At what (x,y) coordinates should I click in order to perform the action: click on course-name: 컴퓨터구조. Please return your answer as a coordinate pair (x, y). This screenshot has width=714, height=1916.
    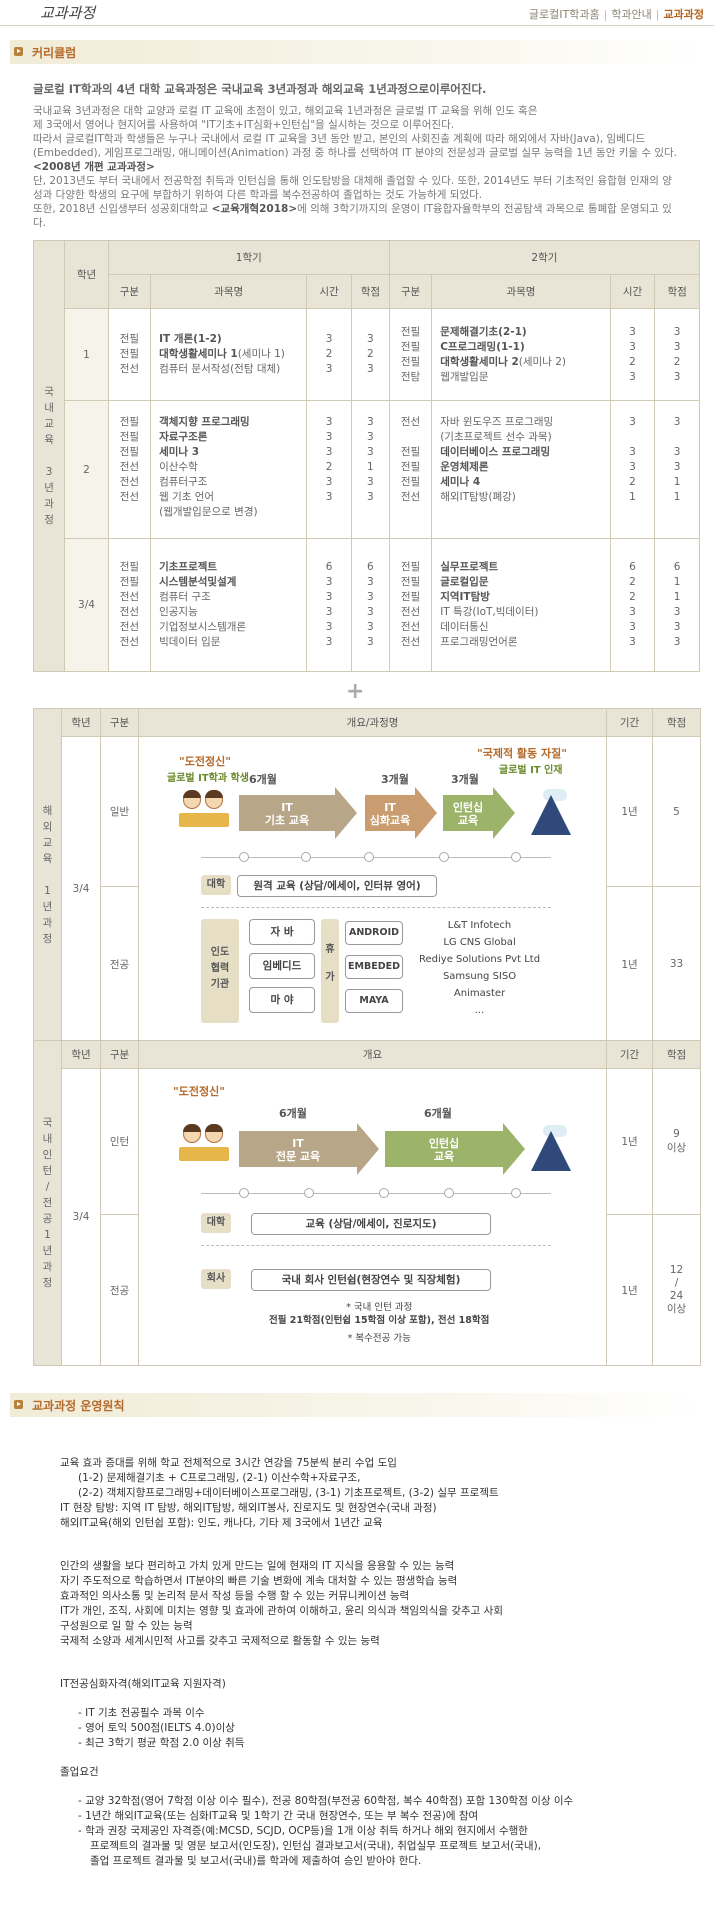
    Looking at the image, I should click on (183, 482).